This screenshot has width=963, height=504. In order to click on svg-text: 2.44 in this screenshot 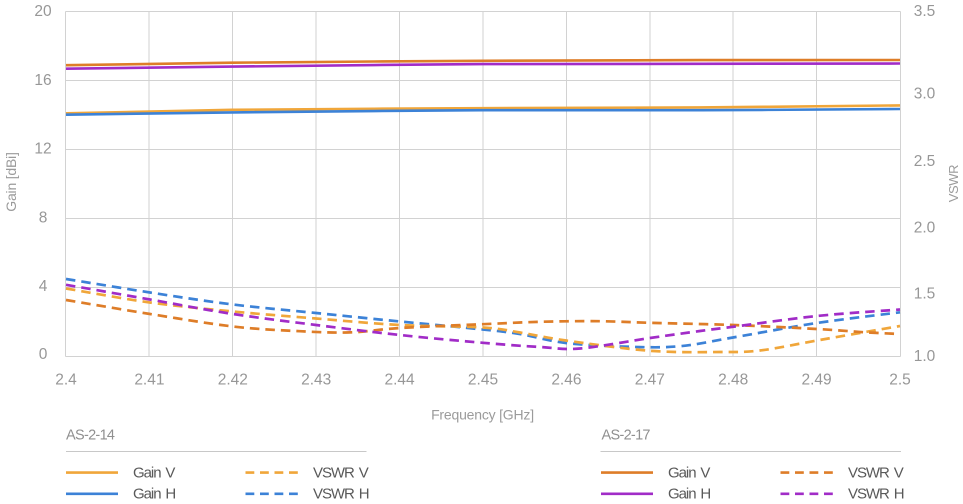, I will do `click(400, 380)`.